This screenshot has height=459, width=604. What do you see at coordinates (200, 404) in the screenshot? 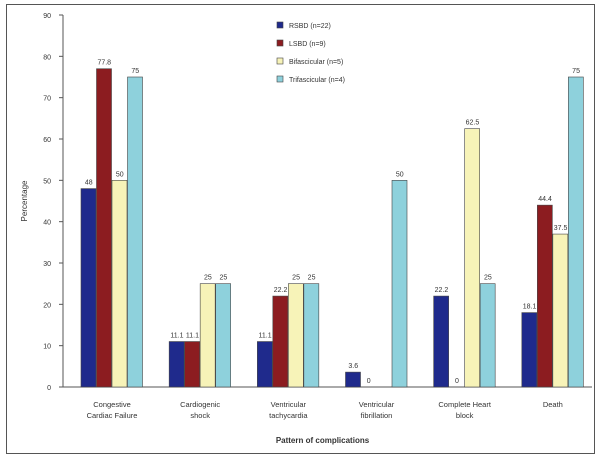
I see `x-tick-label: Cardiogenic` at bounding box center [200, 404].